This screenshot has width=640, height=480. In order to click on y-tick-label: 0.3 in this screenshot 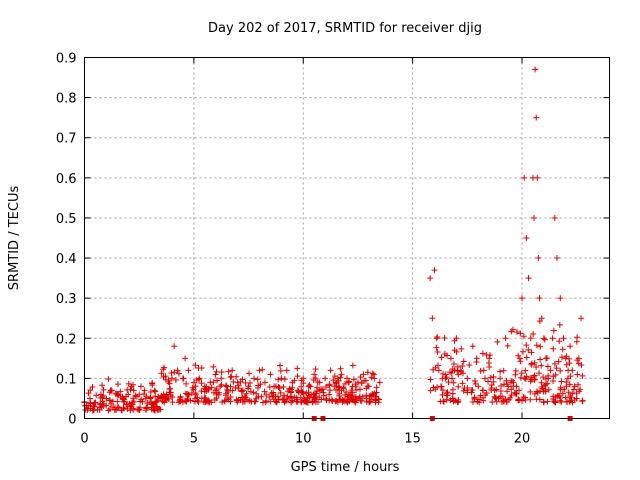, I will do `click(66, 299)`.